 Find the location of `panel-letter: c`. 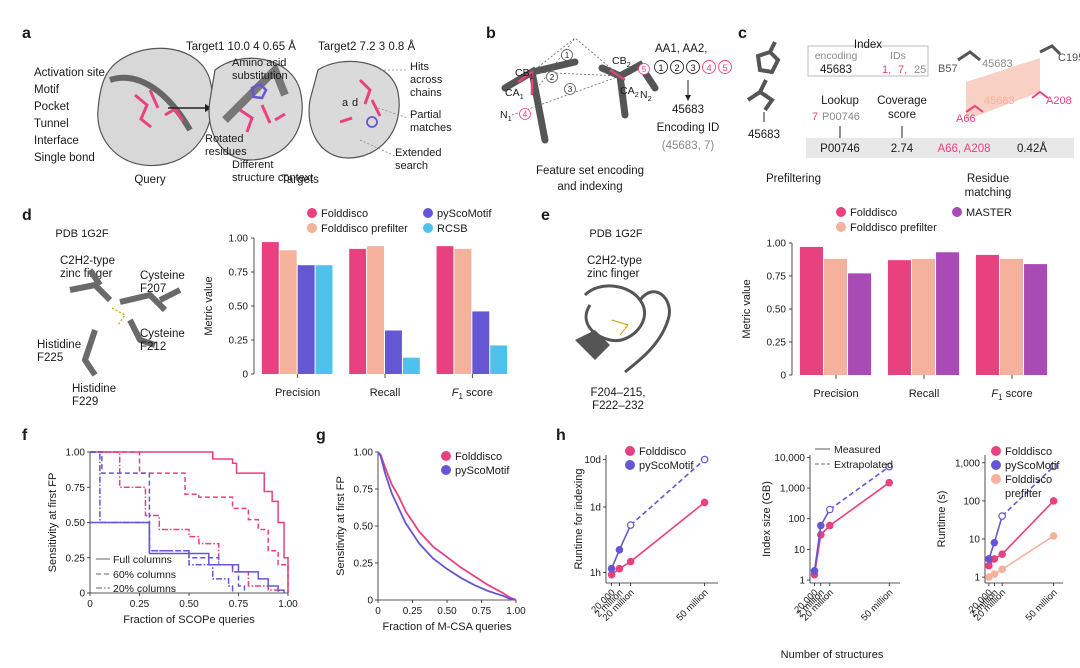

panel-letter: c is located at coordinates (742, 33).